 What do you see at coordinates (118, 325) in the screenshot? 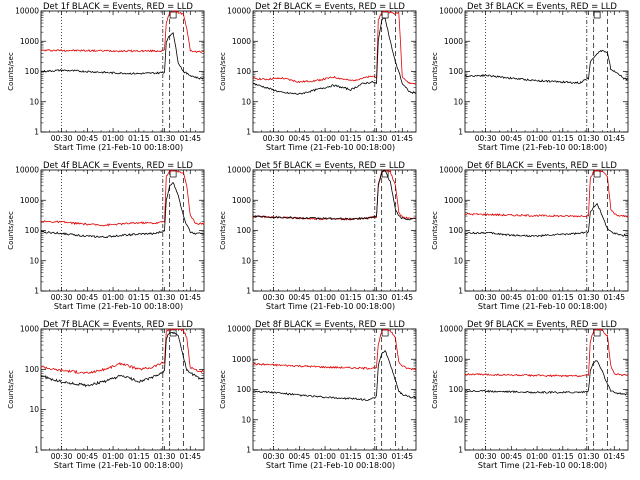
I see `panel-title: Det 7f BLACK = Events, RED = LLD` at bounding box center [118, 325].